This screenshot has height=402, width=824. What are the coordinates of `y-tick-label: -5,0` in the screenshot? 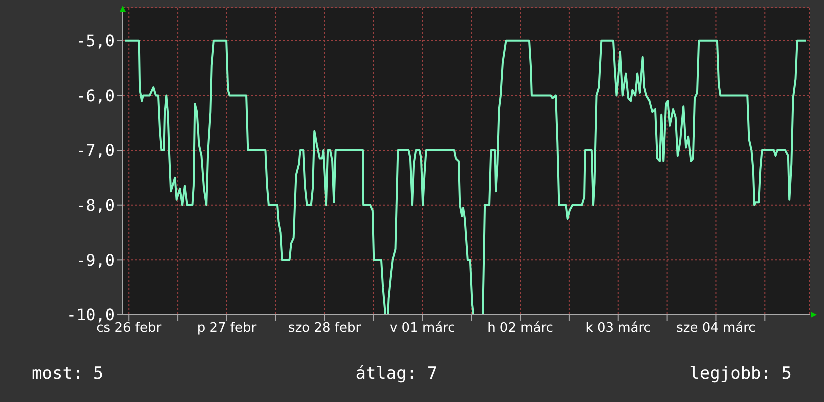 It's located at (95, 41).